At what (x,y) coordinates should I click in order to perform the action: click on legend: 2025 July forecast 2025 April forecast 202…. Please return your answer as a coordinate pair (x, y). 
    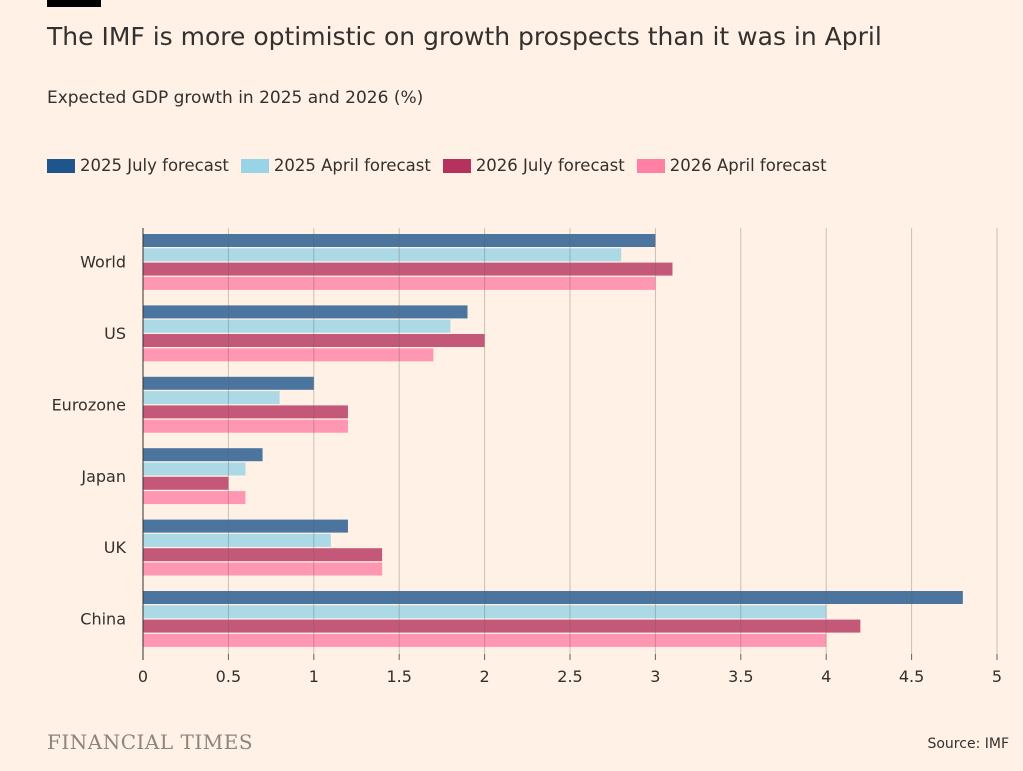
    Looking at the image, I should click on (443, 165).